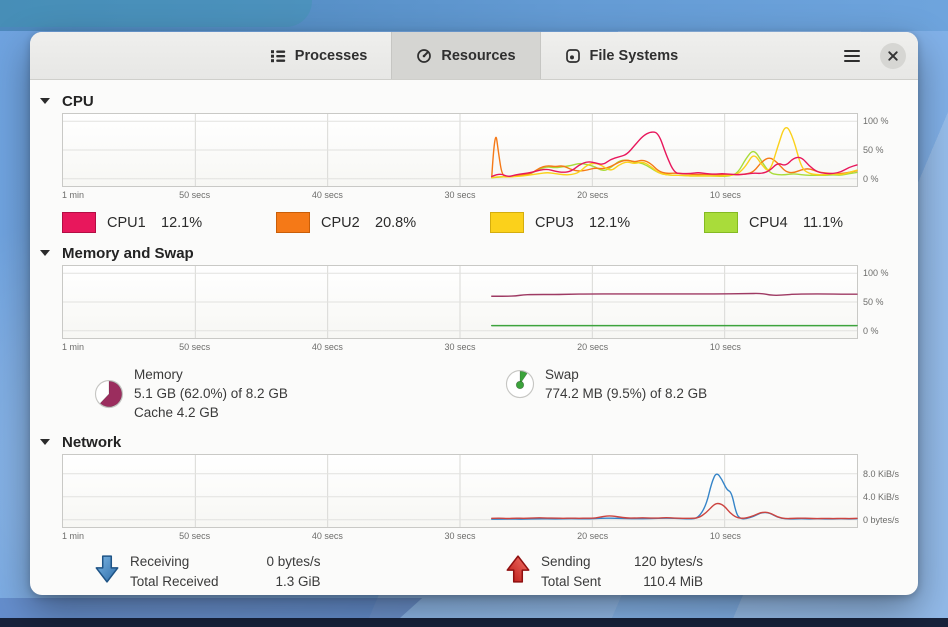  I want to click on wallpaper-bottom-band, so click(211, 608).